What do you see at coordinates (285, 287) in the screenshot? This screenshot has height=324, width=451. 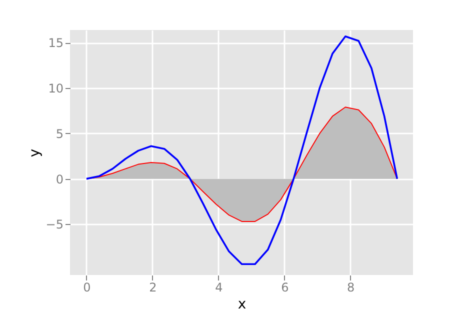 I see `x-tick-label: 6` at bounding box center [285, 287].